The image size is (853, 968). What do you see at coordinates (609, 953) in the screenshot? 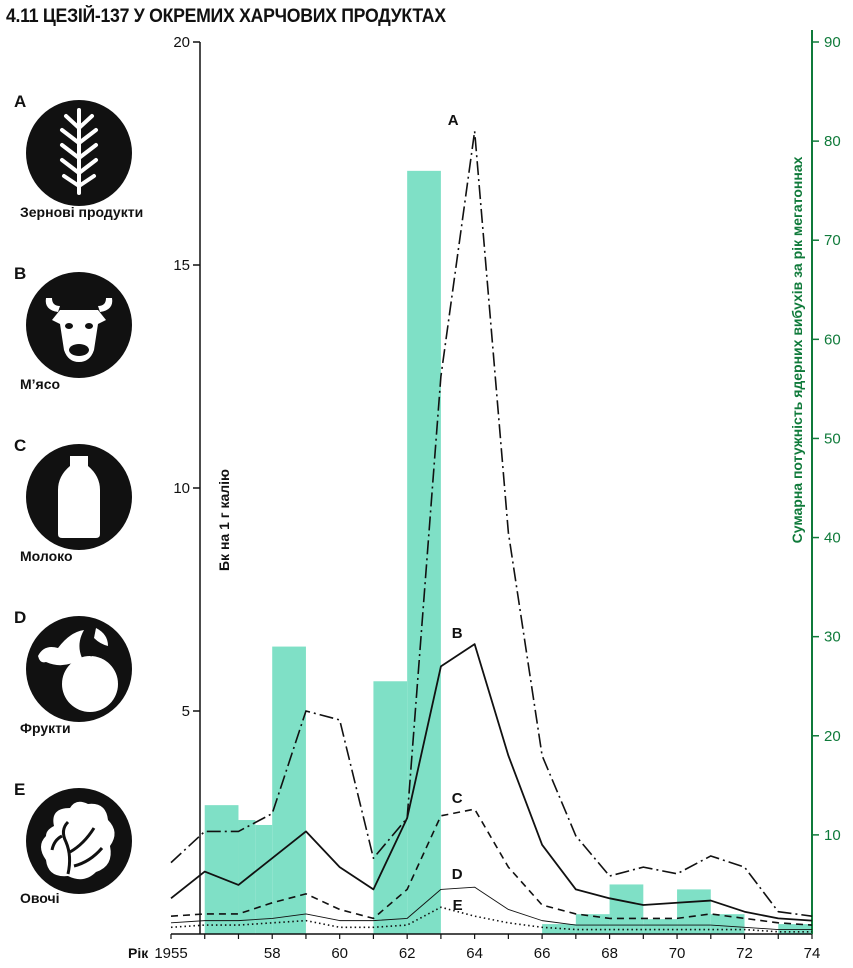
I see `x-tick-label: 68` at bounding box center [609, 953].